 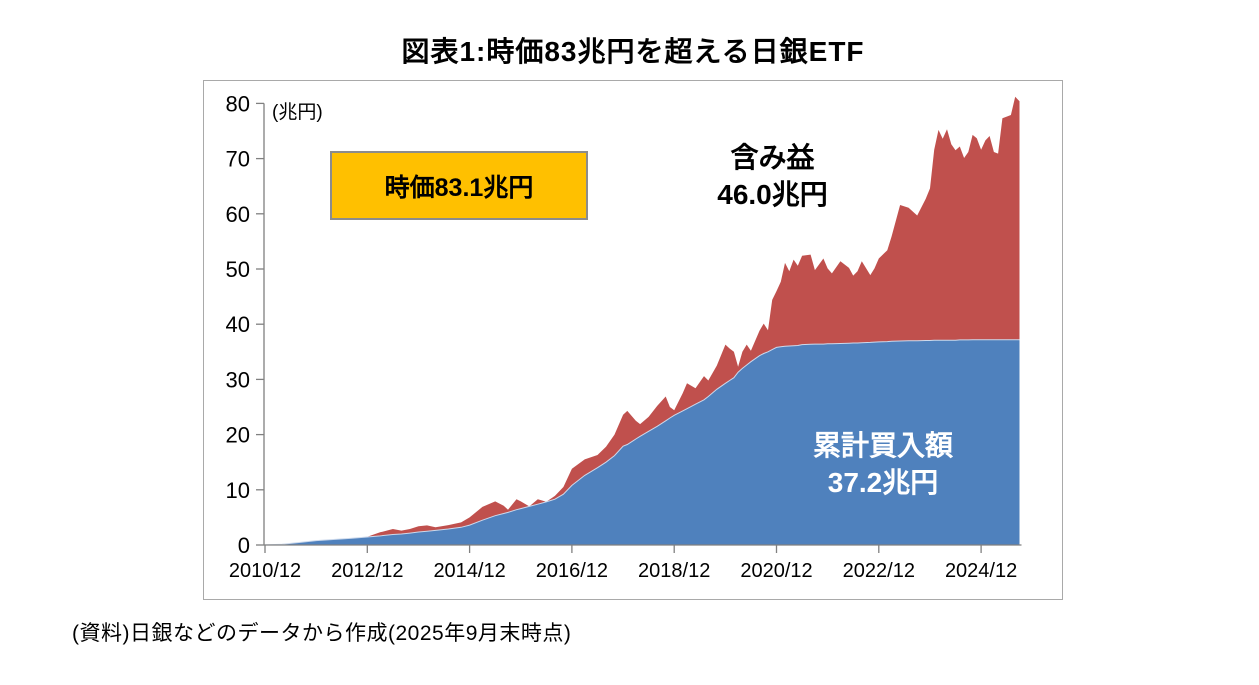 I want to click on unrealized-gain-label-line2: 46.0兆円, so click(x=772, y=194).